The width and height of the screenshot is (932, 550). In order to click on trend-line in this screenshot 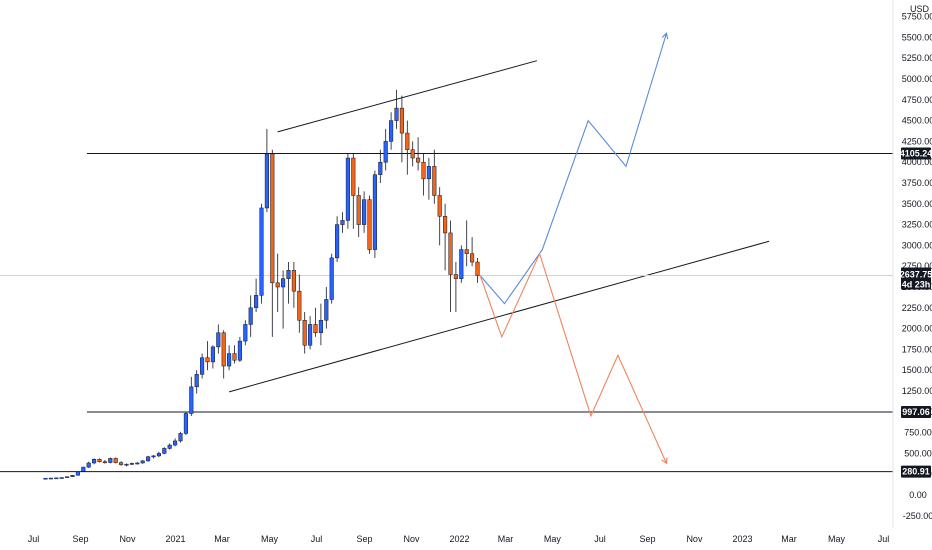, I will do `click(407, 96)`.